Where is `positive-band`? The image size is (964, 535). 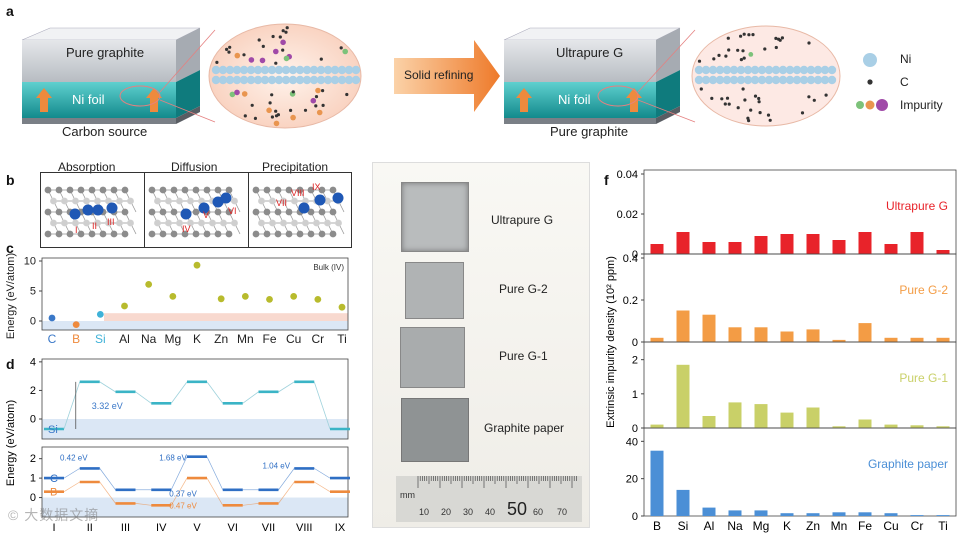 positive-band is located at coordinates (226, 317).